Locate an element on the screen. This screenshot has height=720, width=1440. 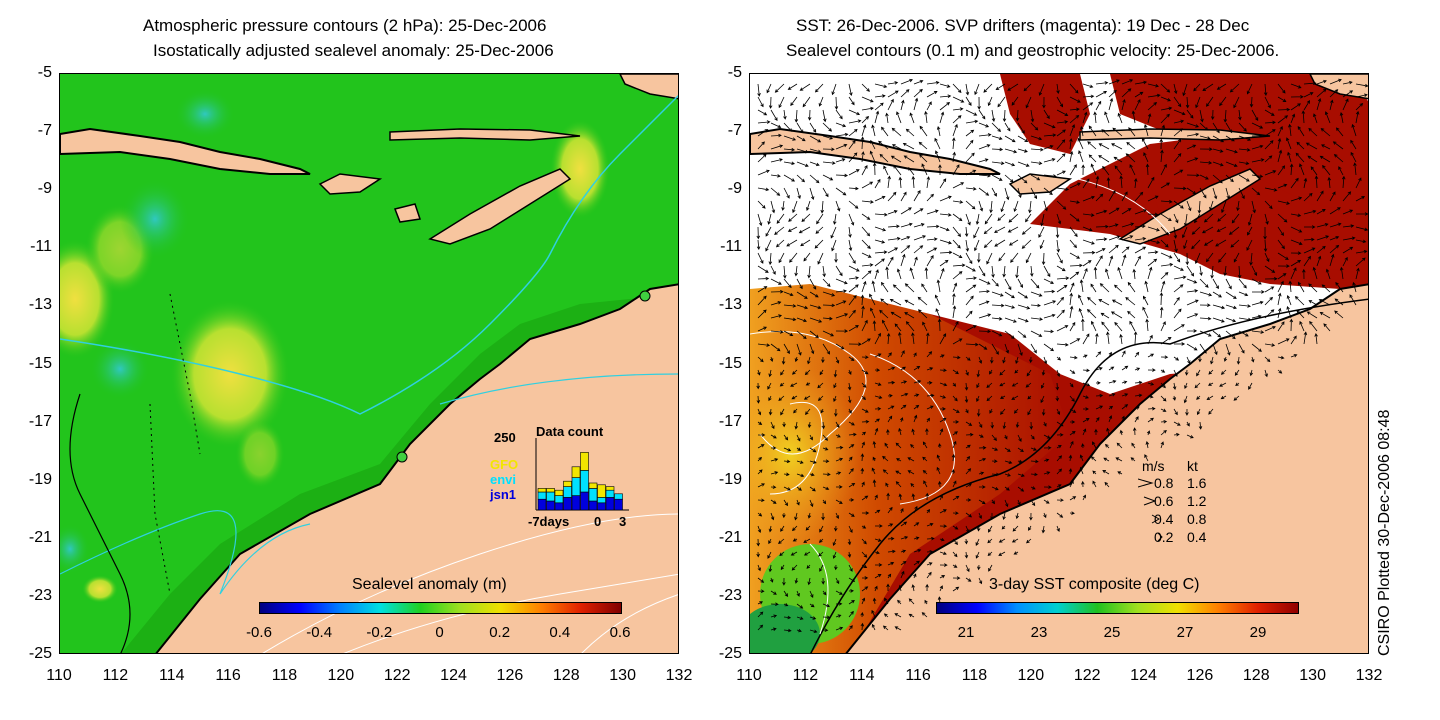
histogram-bar-gfo is located at coordinates (610, 488).